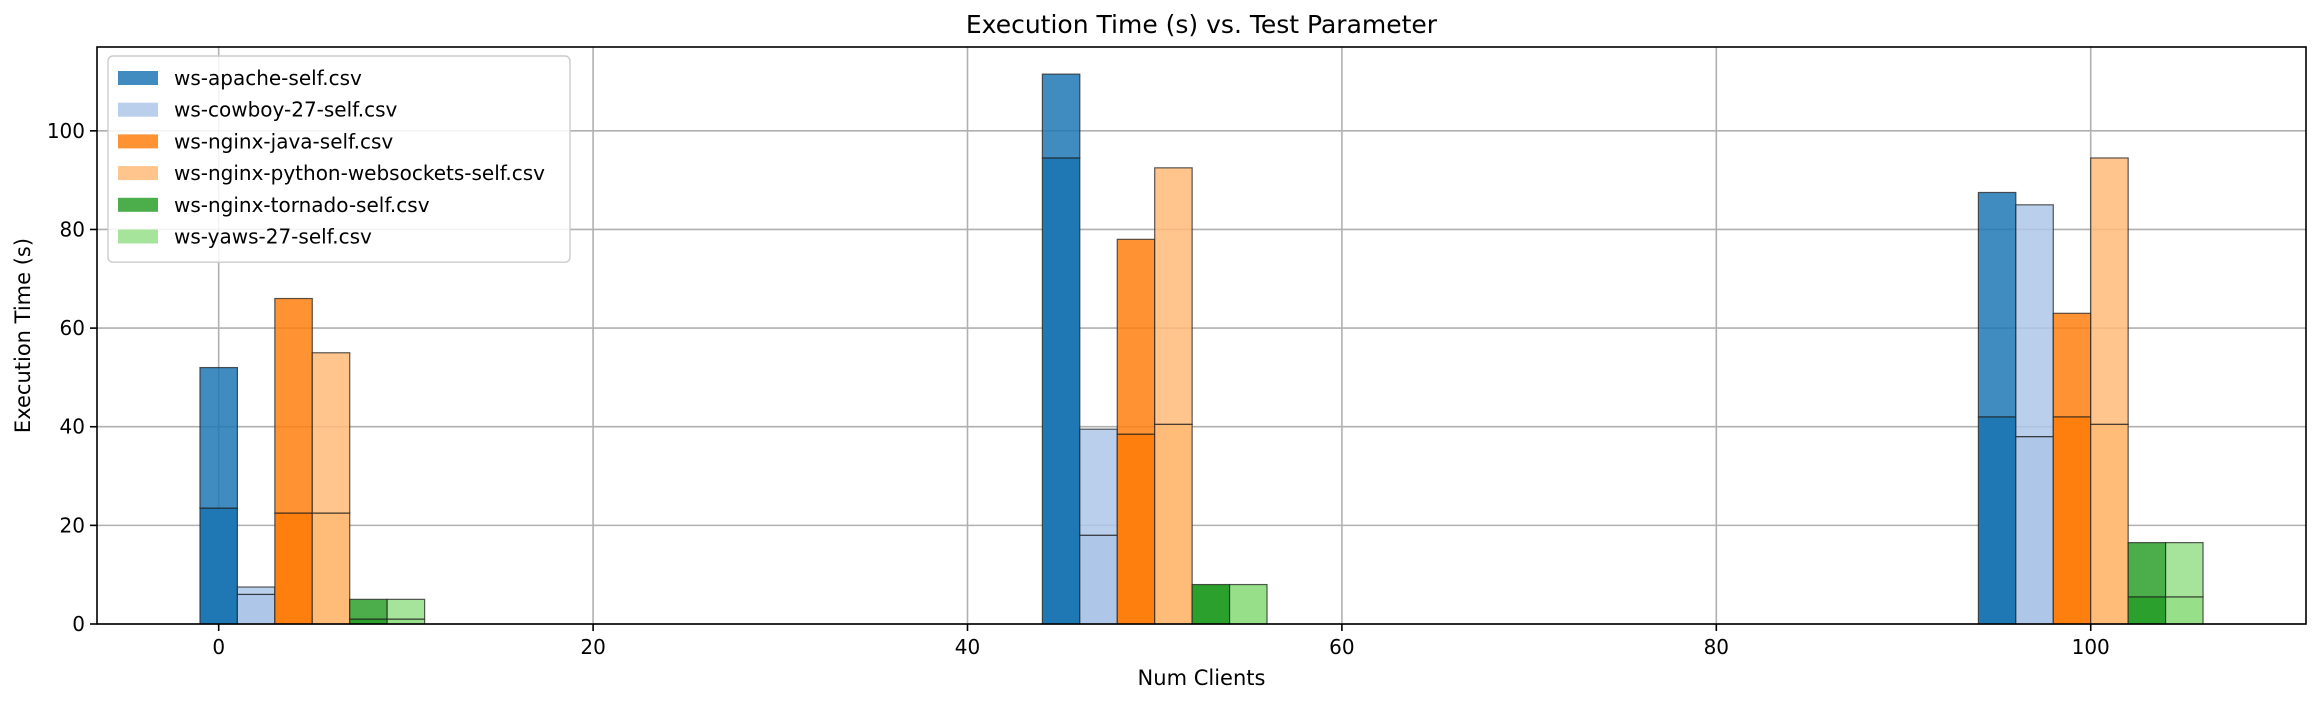 Image resolution: width=2322 pixels, height=704 pixels. I want to click on legend-box, so click(339, 159).